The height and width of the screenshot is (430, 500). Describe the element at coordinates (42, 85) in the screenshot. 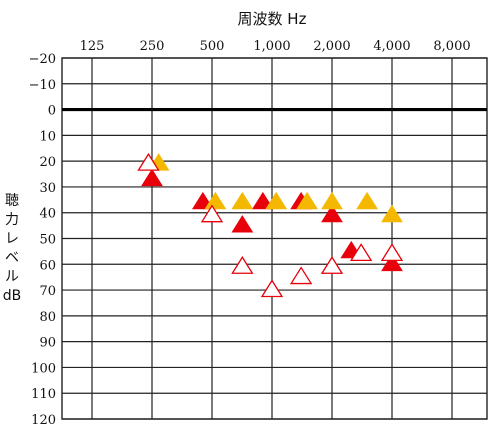

I see `y-tick-label: −10` at that location.